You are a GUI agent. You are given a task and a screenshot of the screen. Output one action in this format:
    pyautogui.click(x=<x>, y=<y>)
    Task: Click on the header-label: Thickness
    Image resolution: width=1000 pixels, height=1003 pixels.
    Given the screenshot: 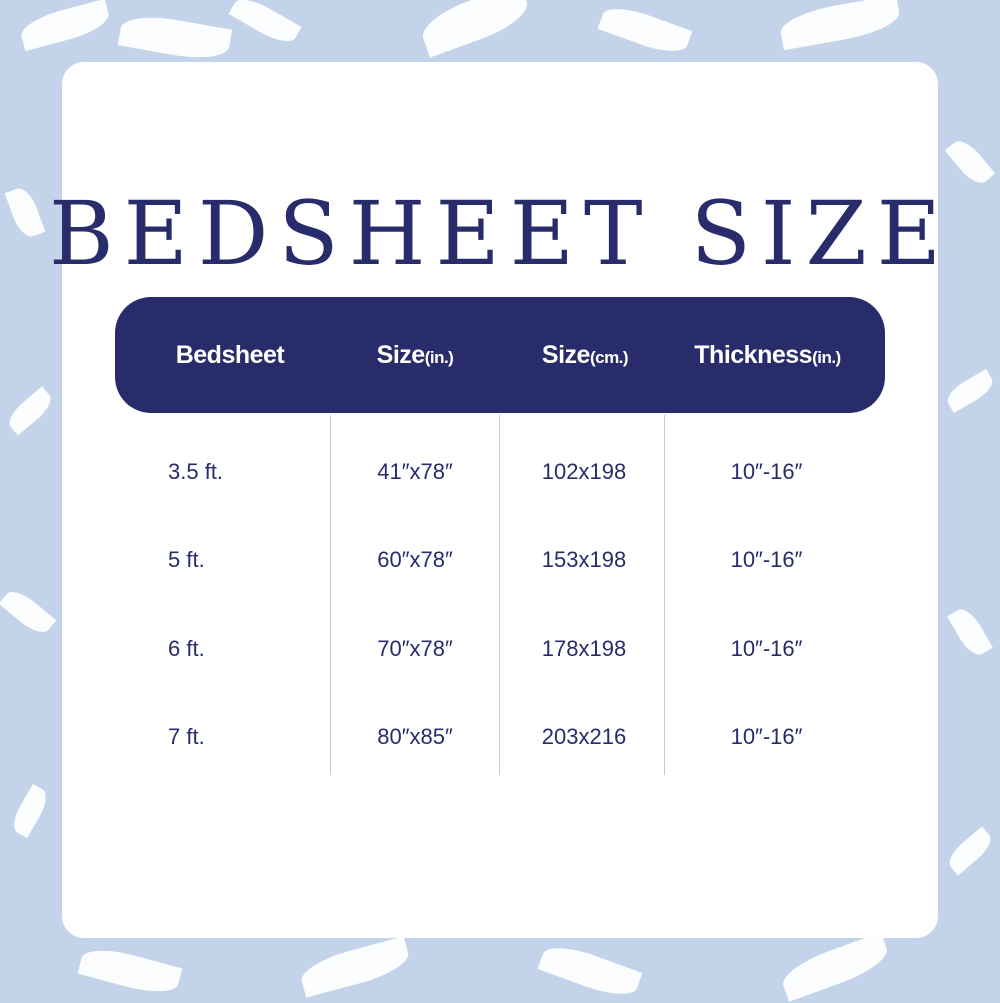 What is the action you would take?
    pyautogui.click(x=753, y=355)
    